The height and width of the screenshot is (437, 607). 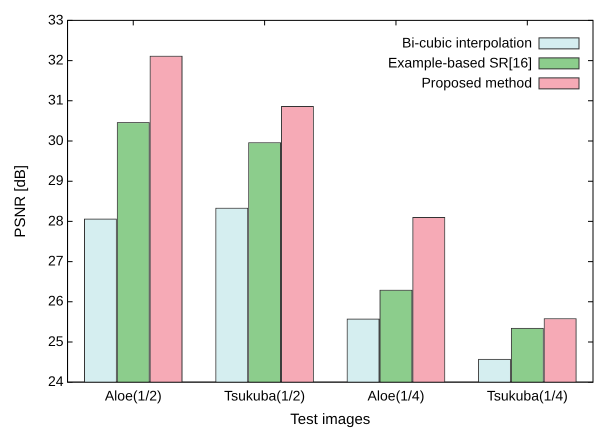 What do you see at coordinates (56, 180) in the screenshot?
I see `y-tick-label: 29` at bounding box center [56, 180].